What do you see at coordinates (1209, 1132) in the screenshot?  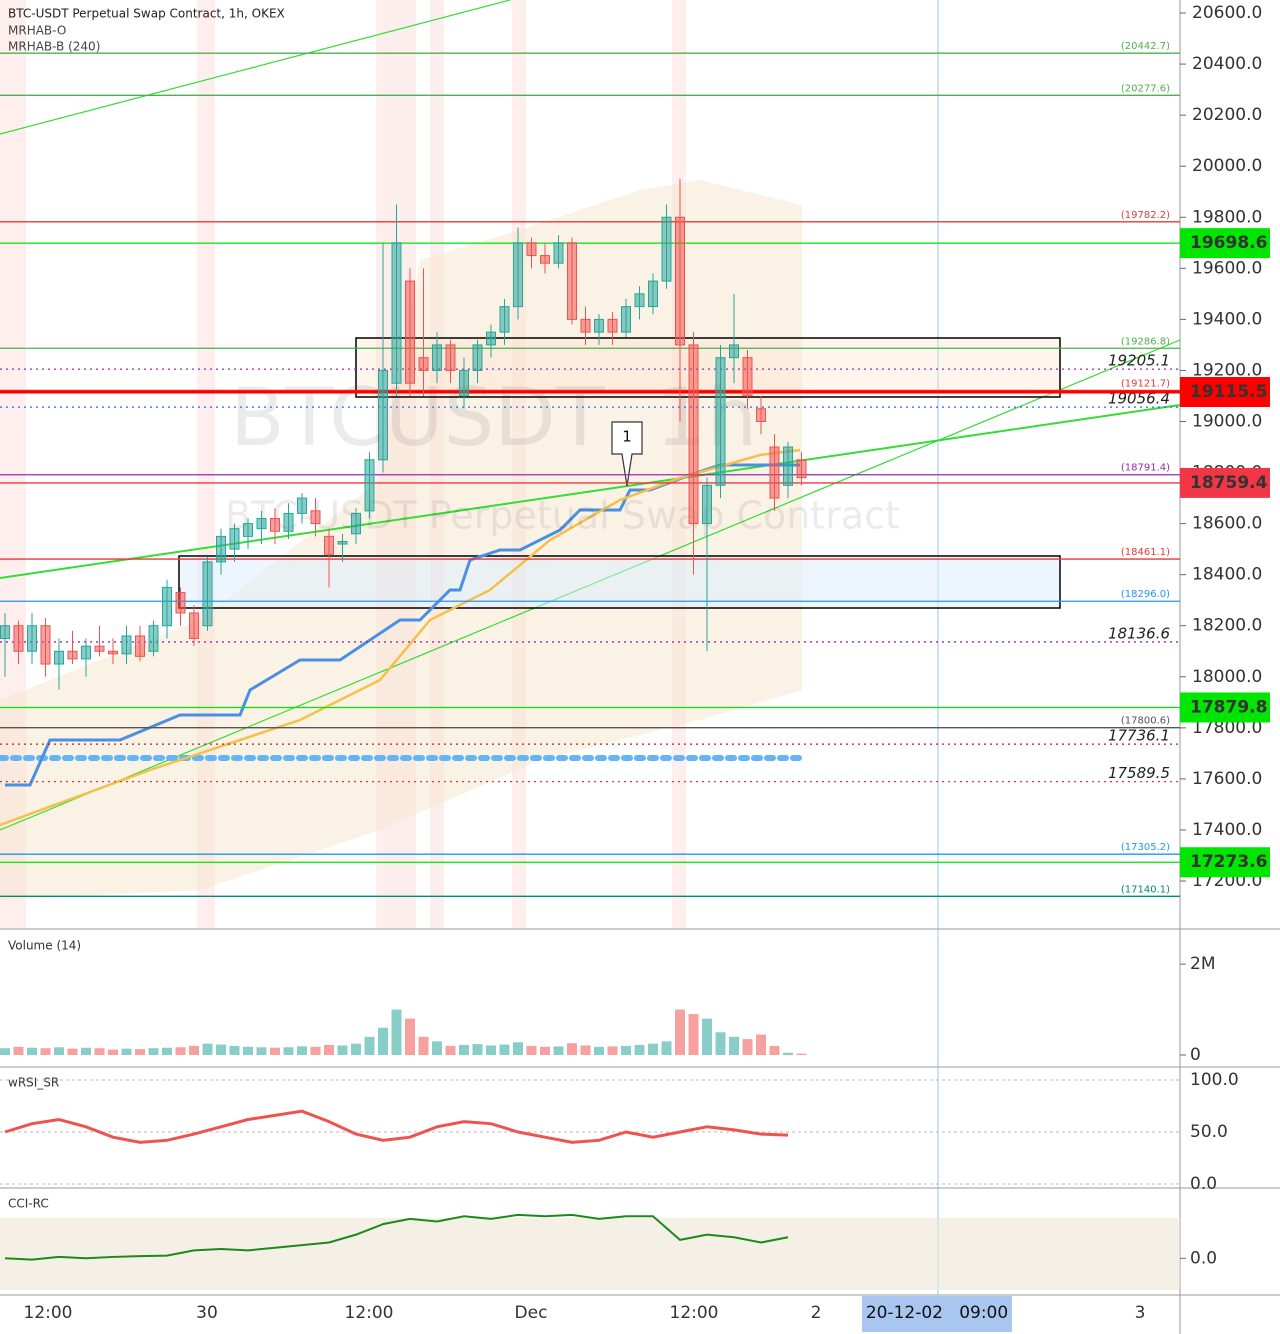 I see `y-tick-label: 50.0` at bounding box center [1209, 1132].